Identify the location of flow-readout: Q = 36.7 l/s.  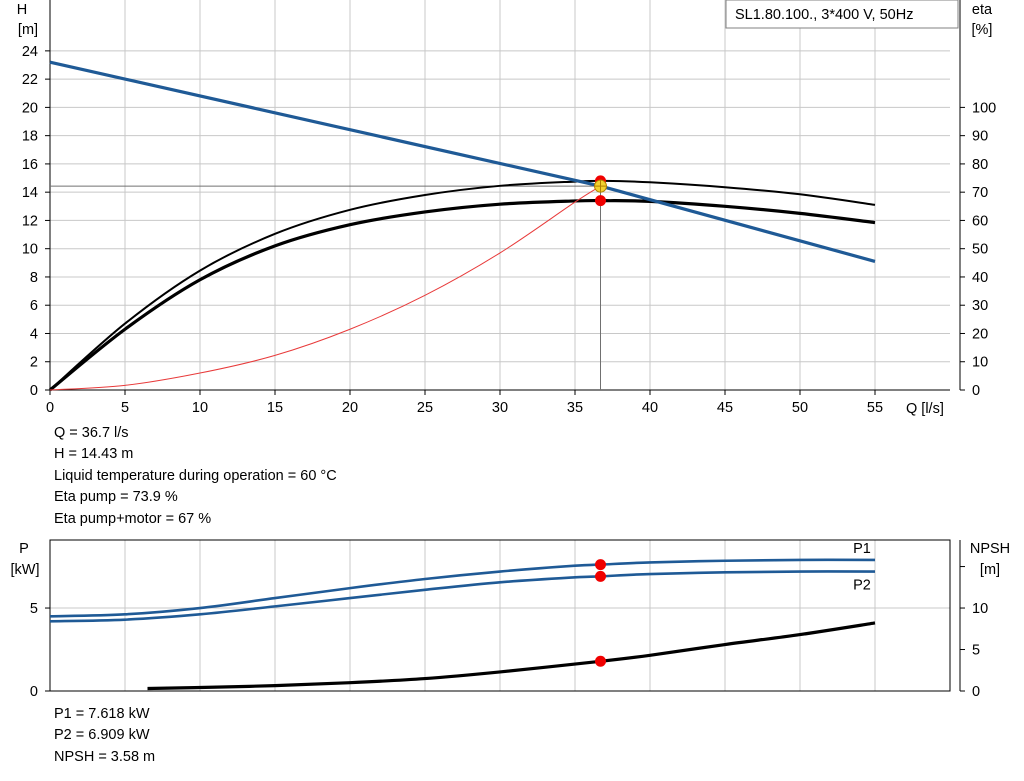
(91, 433).